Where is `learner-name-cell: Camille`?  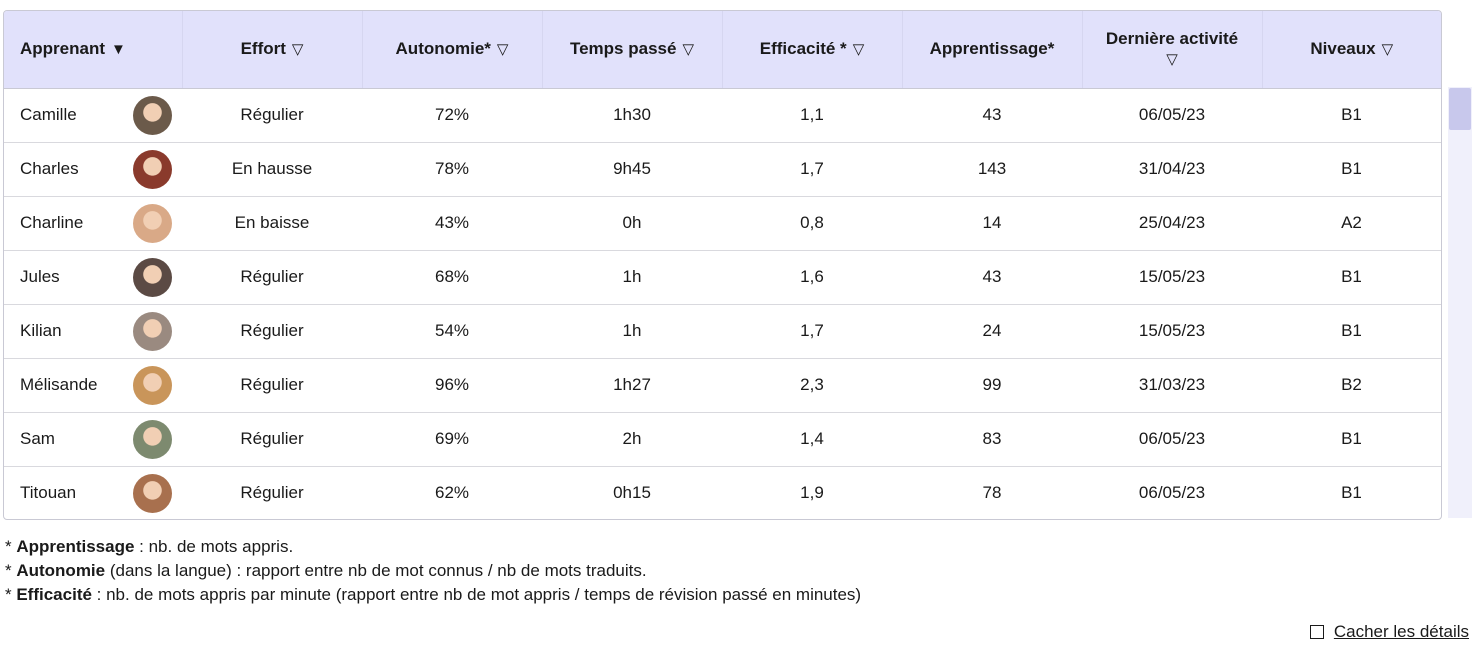
learner-name-cell: Camille is located at coordinates (93, 115).